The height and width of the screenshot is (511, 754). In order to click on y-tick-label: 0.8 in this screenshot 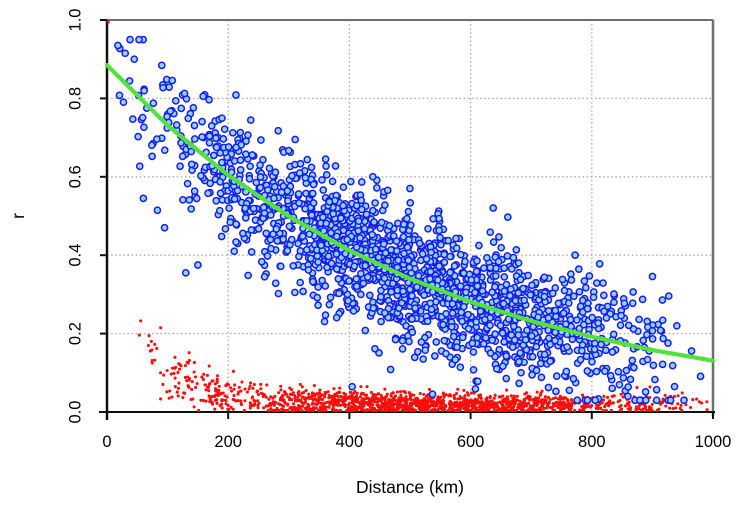, I will do `click(75, 98)`.